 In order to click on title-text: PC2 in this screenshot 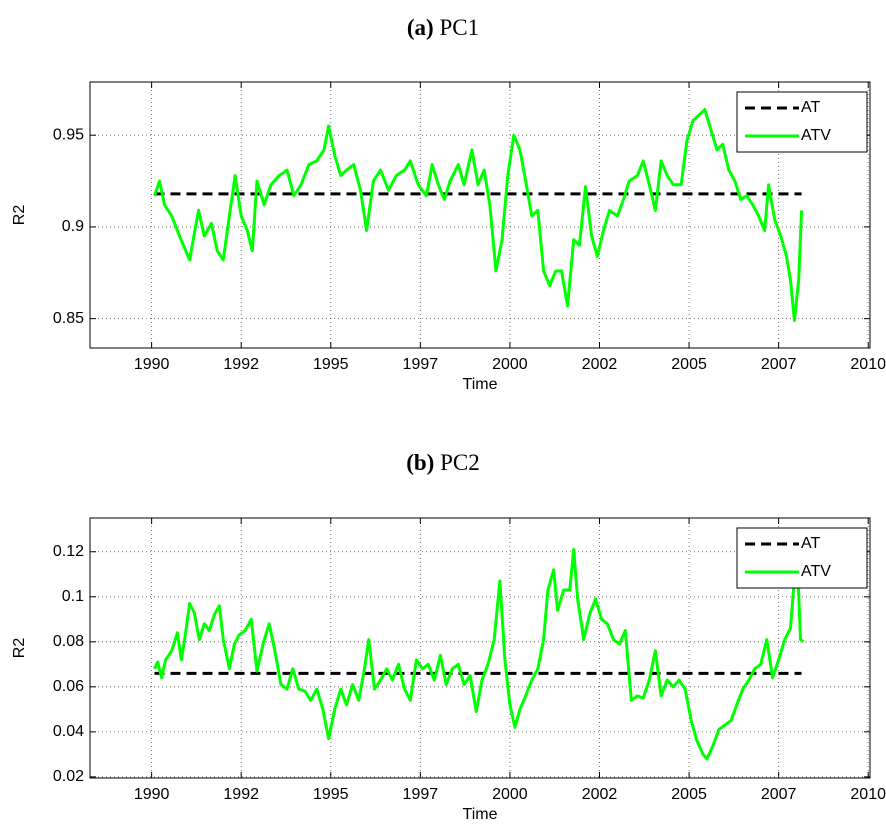, I will do `click(460, 462)`.